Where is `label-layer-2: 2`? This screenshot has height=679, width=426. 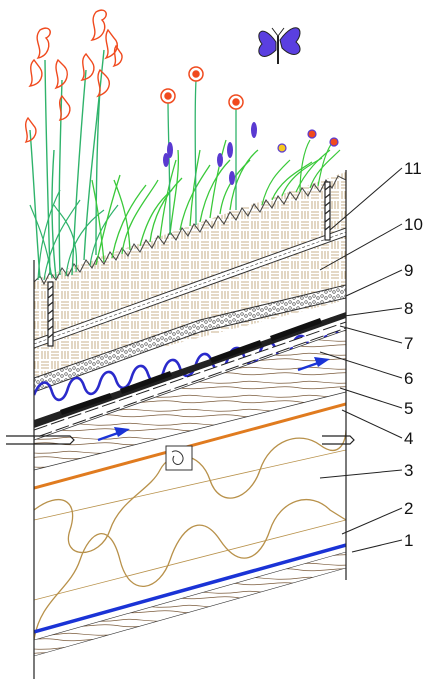 label-layer-2: 2 is located at coordinates (408, 508).